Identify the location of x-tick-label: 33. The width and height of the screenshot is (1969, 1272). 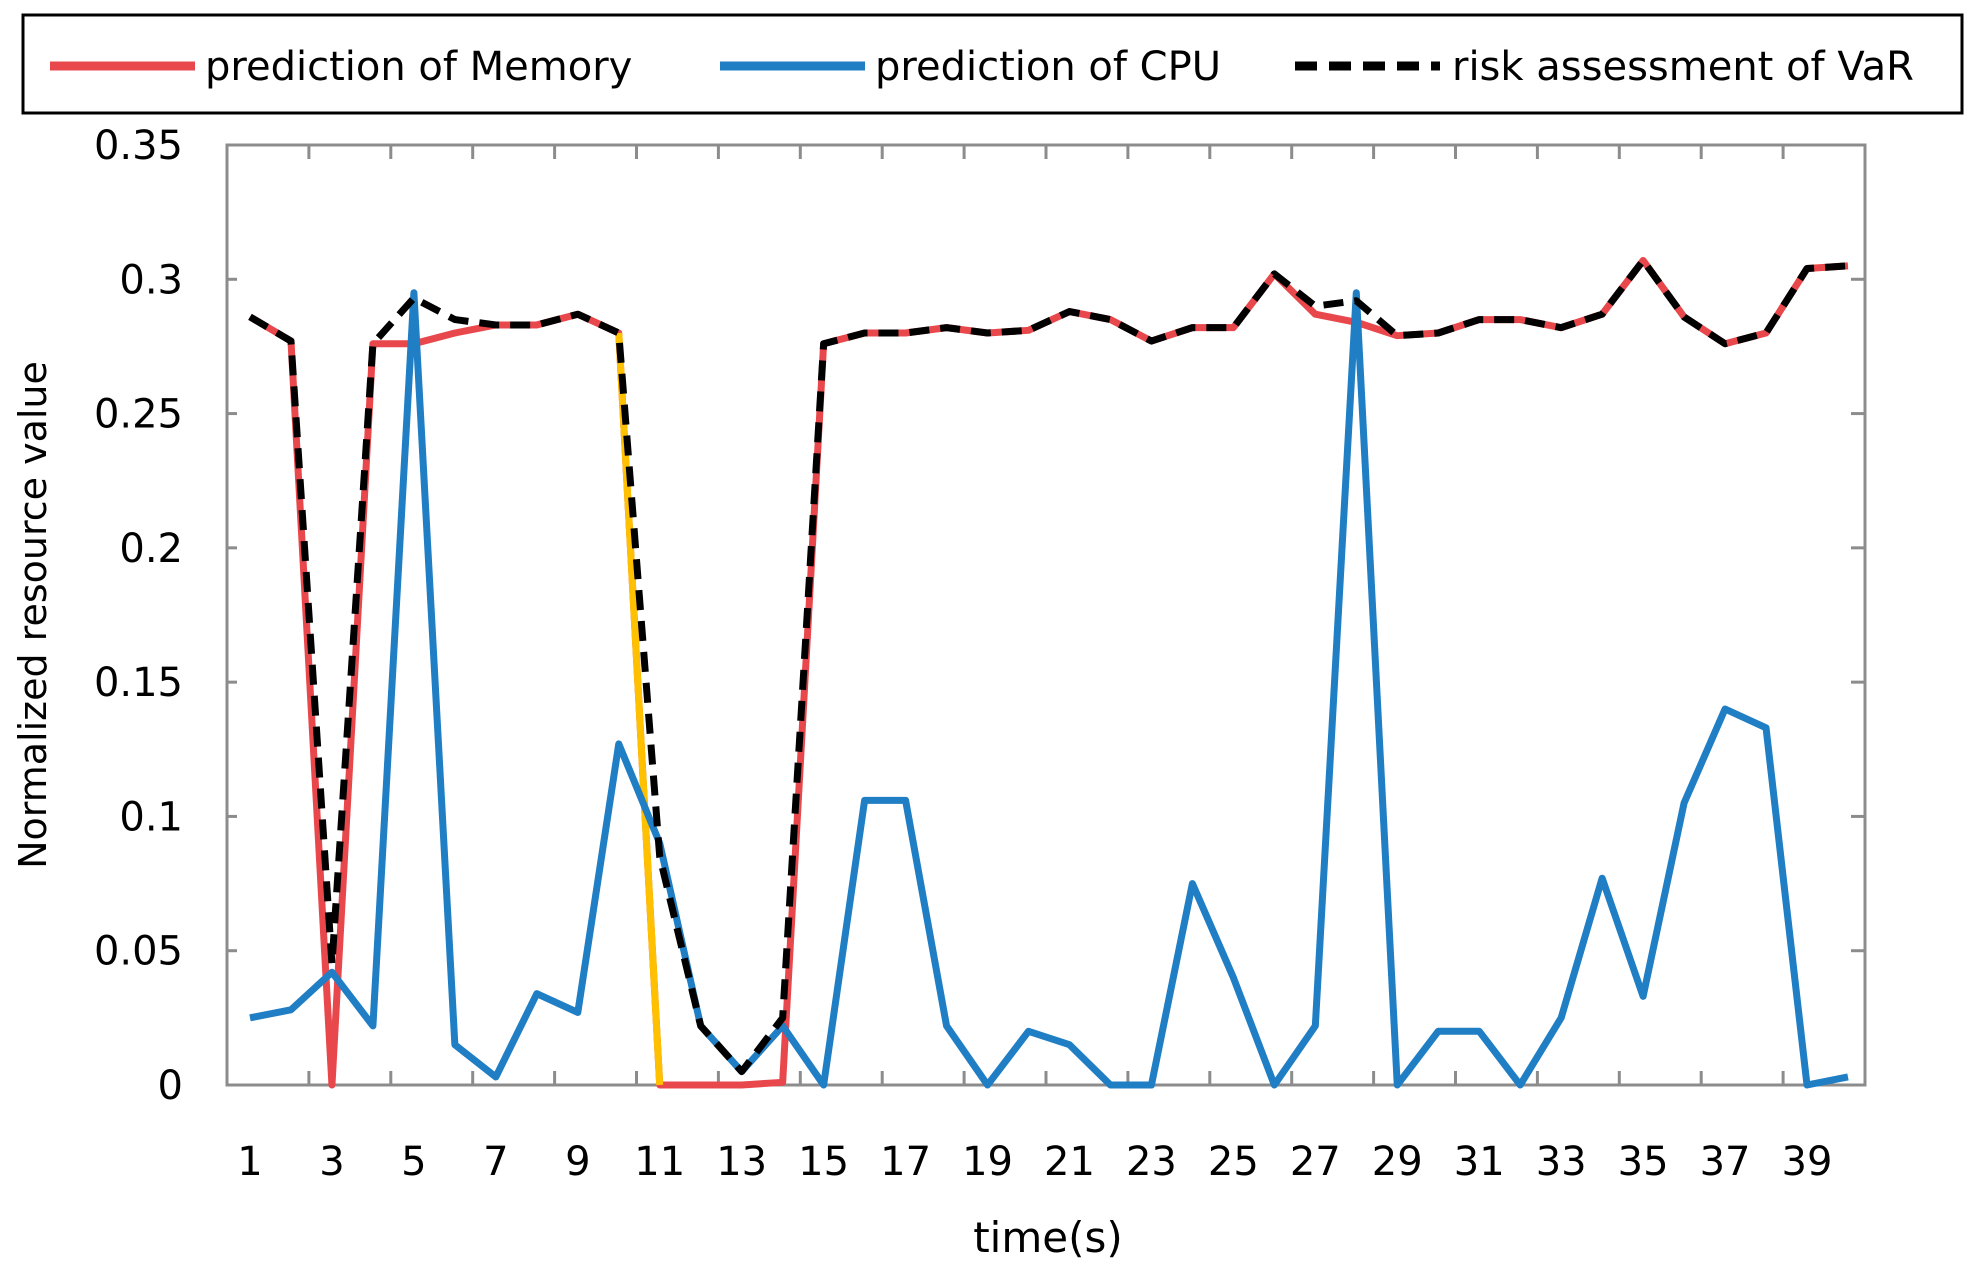
(1561, 1162).